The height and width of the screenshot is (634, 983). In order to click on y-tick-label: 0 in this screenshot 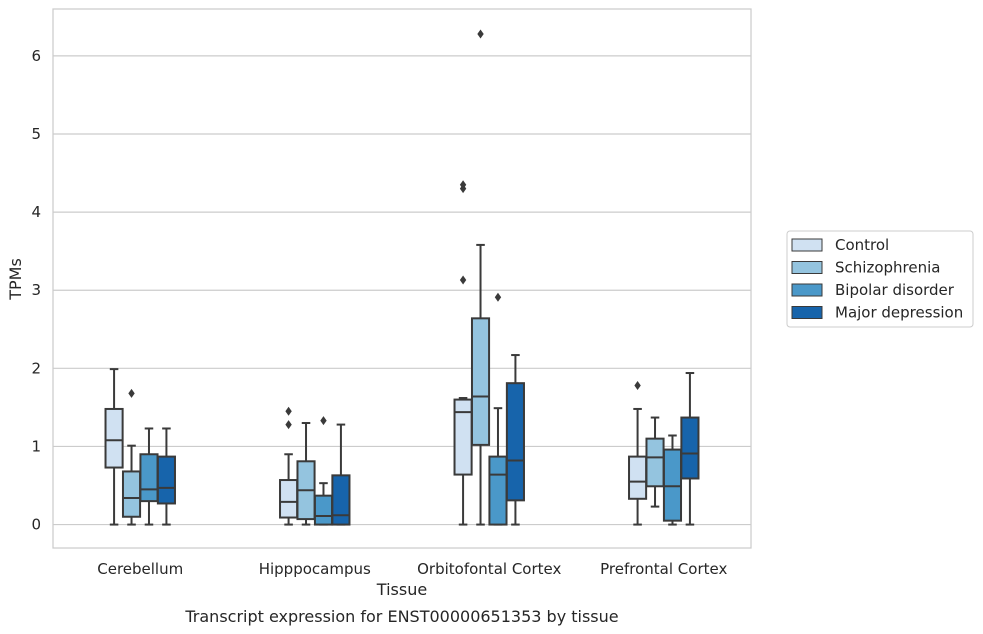, I will do `click(36, 525)`.